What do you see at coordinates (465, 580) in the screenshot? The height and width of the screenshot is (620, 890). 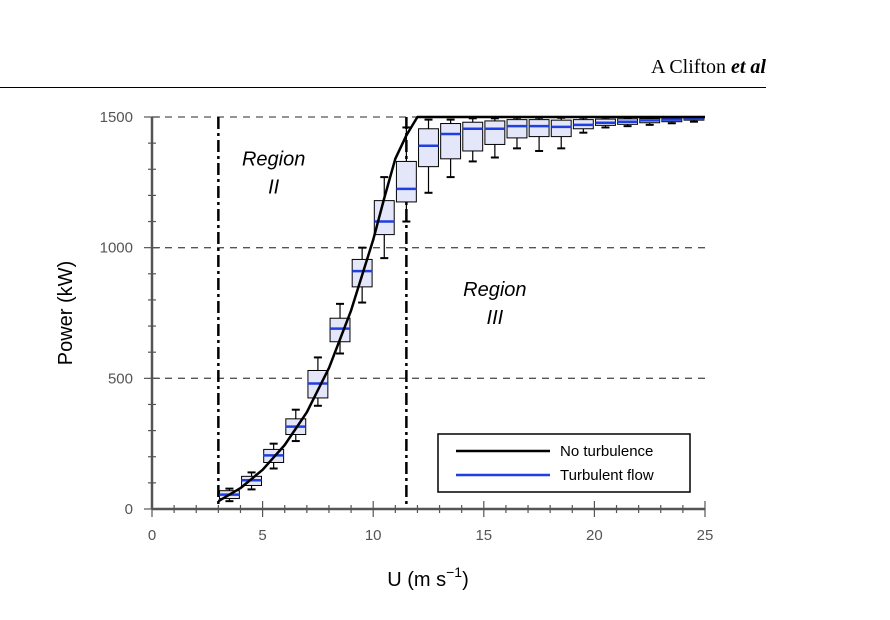 I see `x-axis-title-end: )` at bounding box center [465, 580].